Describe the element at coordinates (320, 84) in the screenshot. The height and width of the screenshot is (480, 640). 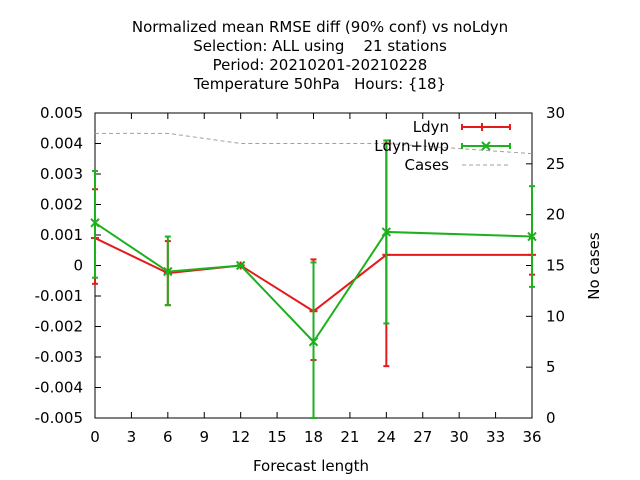
I see `title-line-4: Temperature 50hPa Hours: {18}` at that location.